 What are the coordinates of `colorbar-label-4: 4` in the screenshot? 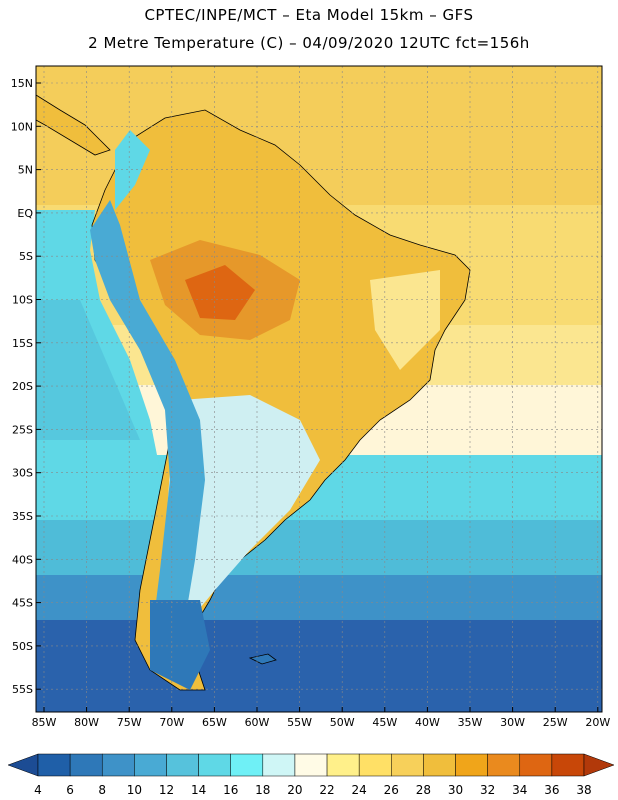 It's located at (38, 790).